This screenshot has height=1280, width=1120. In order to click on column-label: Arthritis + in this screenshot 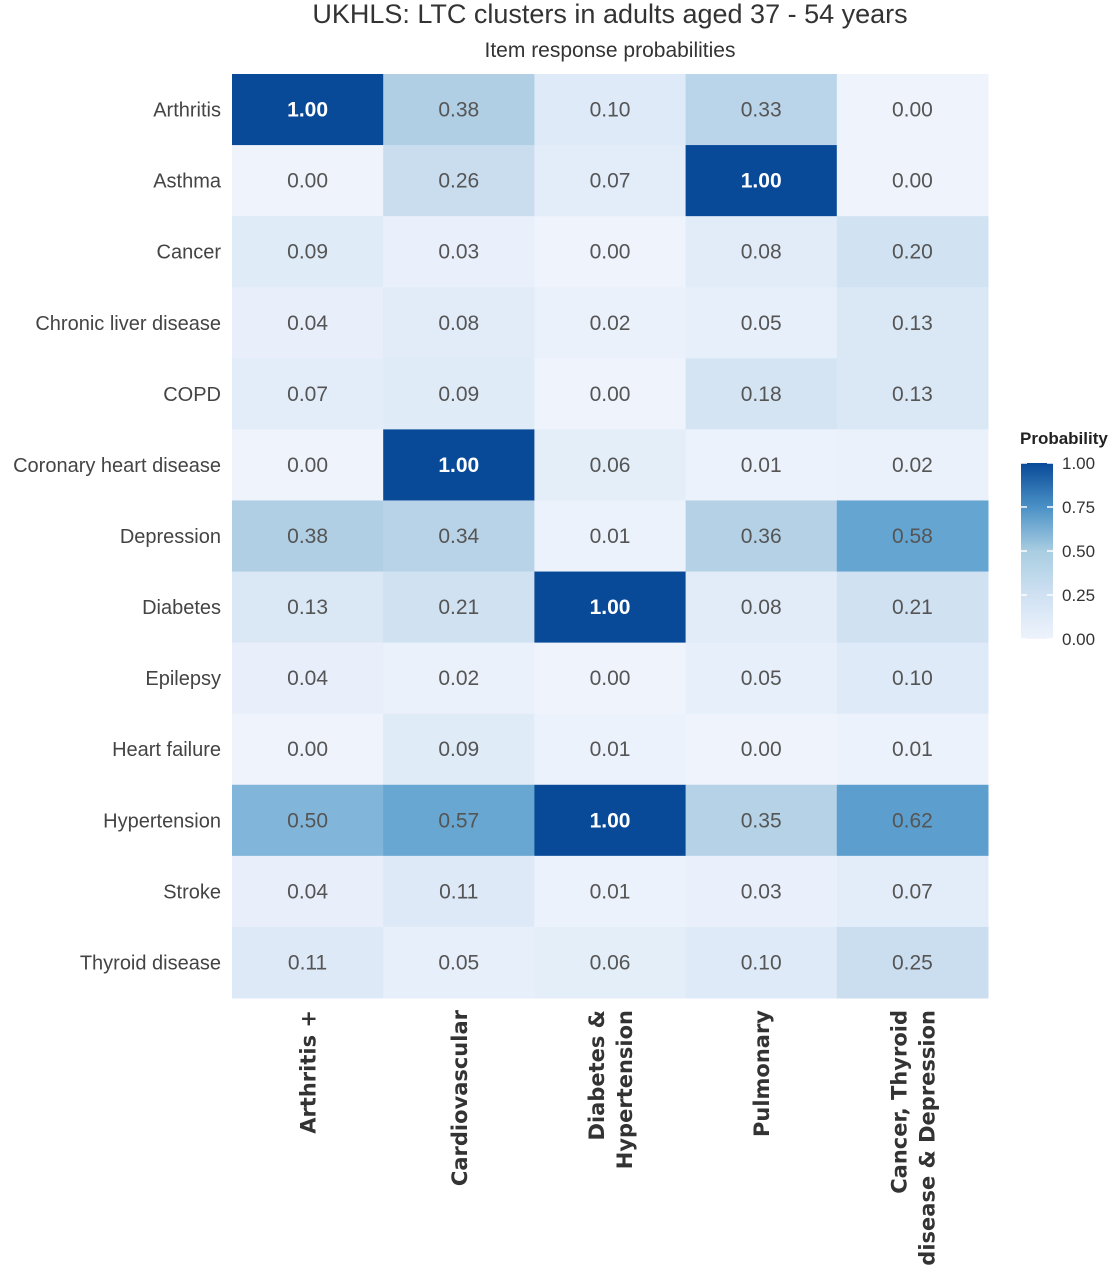, I will do `click(309, 1072)`.